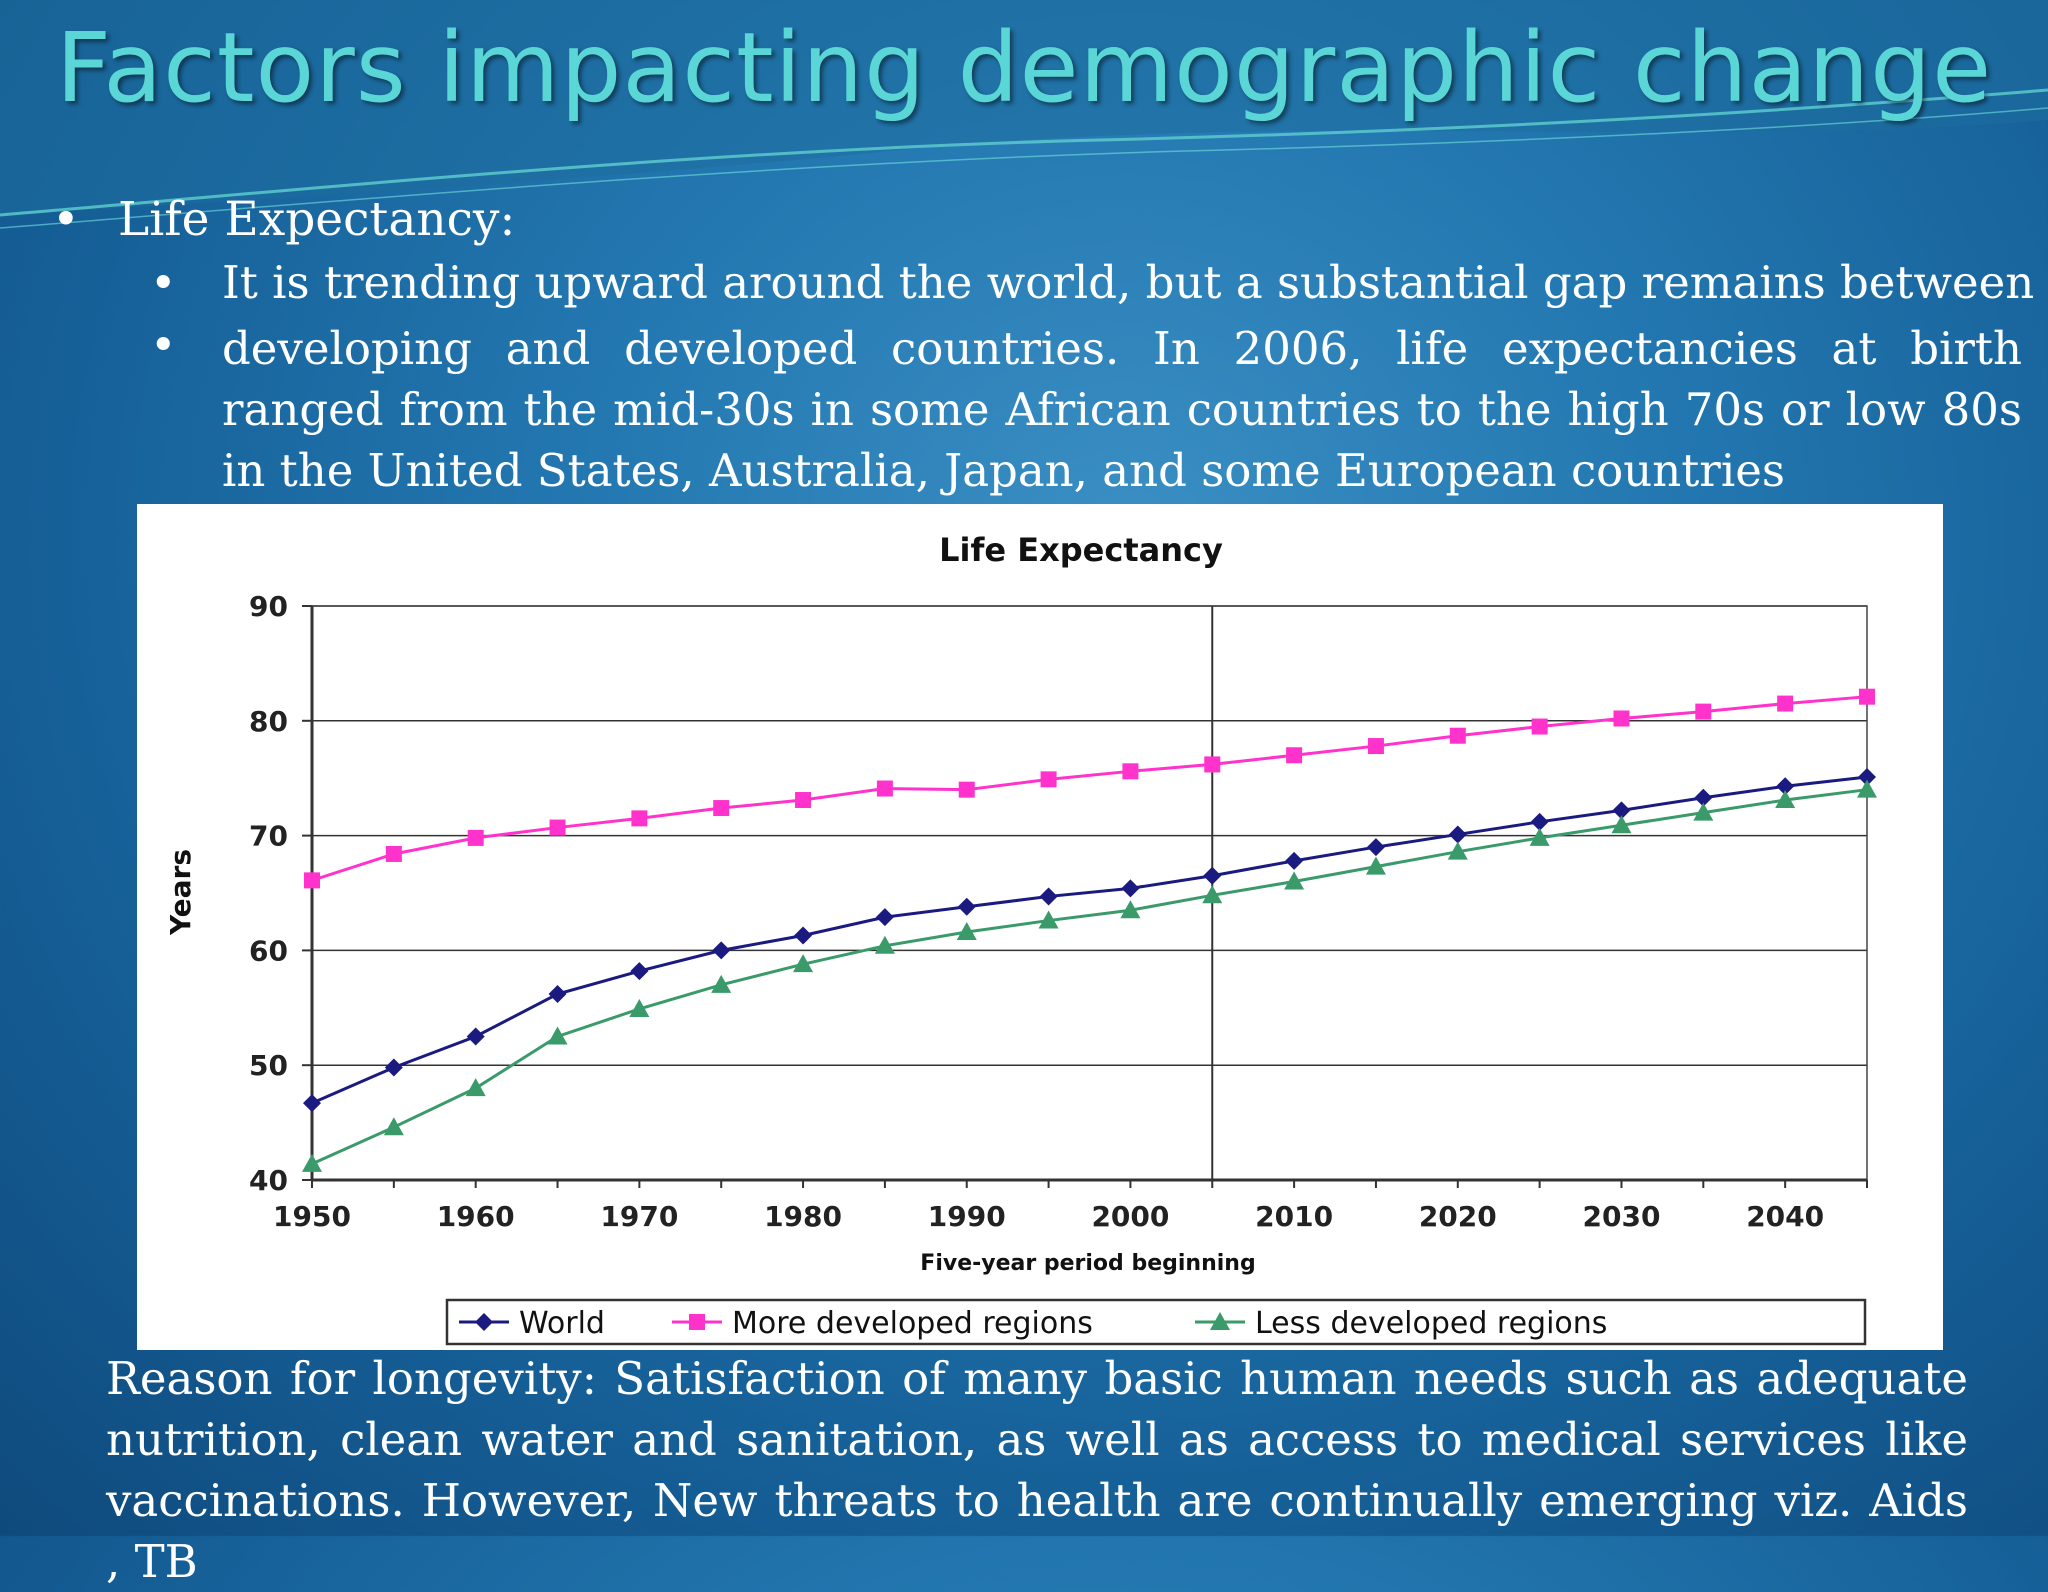  What do you see at coordinates (1087, 1263) in the screenshot?
I see `x-axis-label: Five-year period beginning` at bounding box center [1087, 1263].